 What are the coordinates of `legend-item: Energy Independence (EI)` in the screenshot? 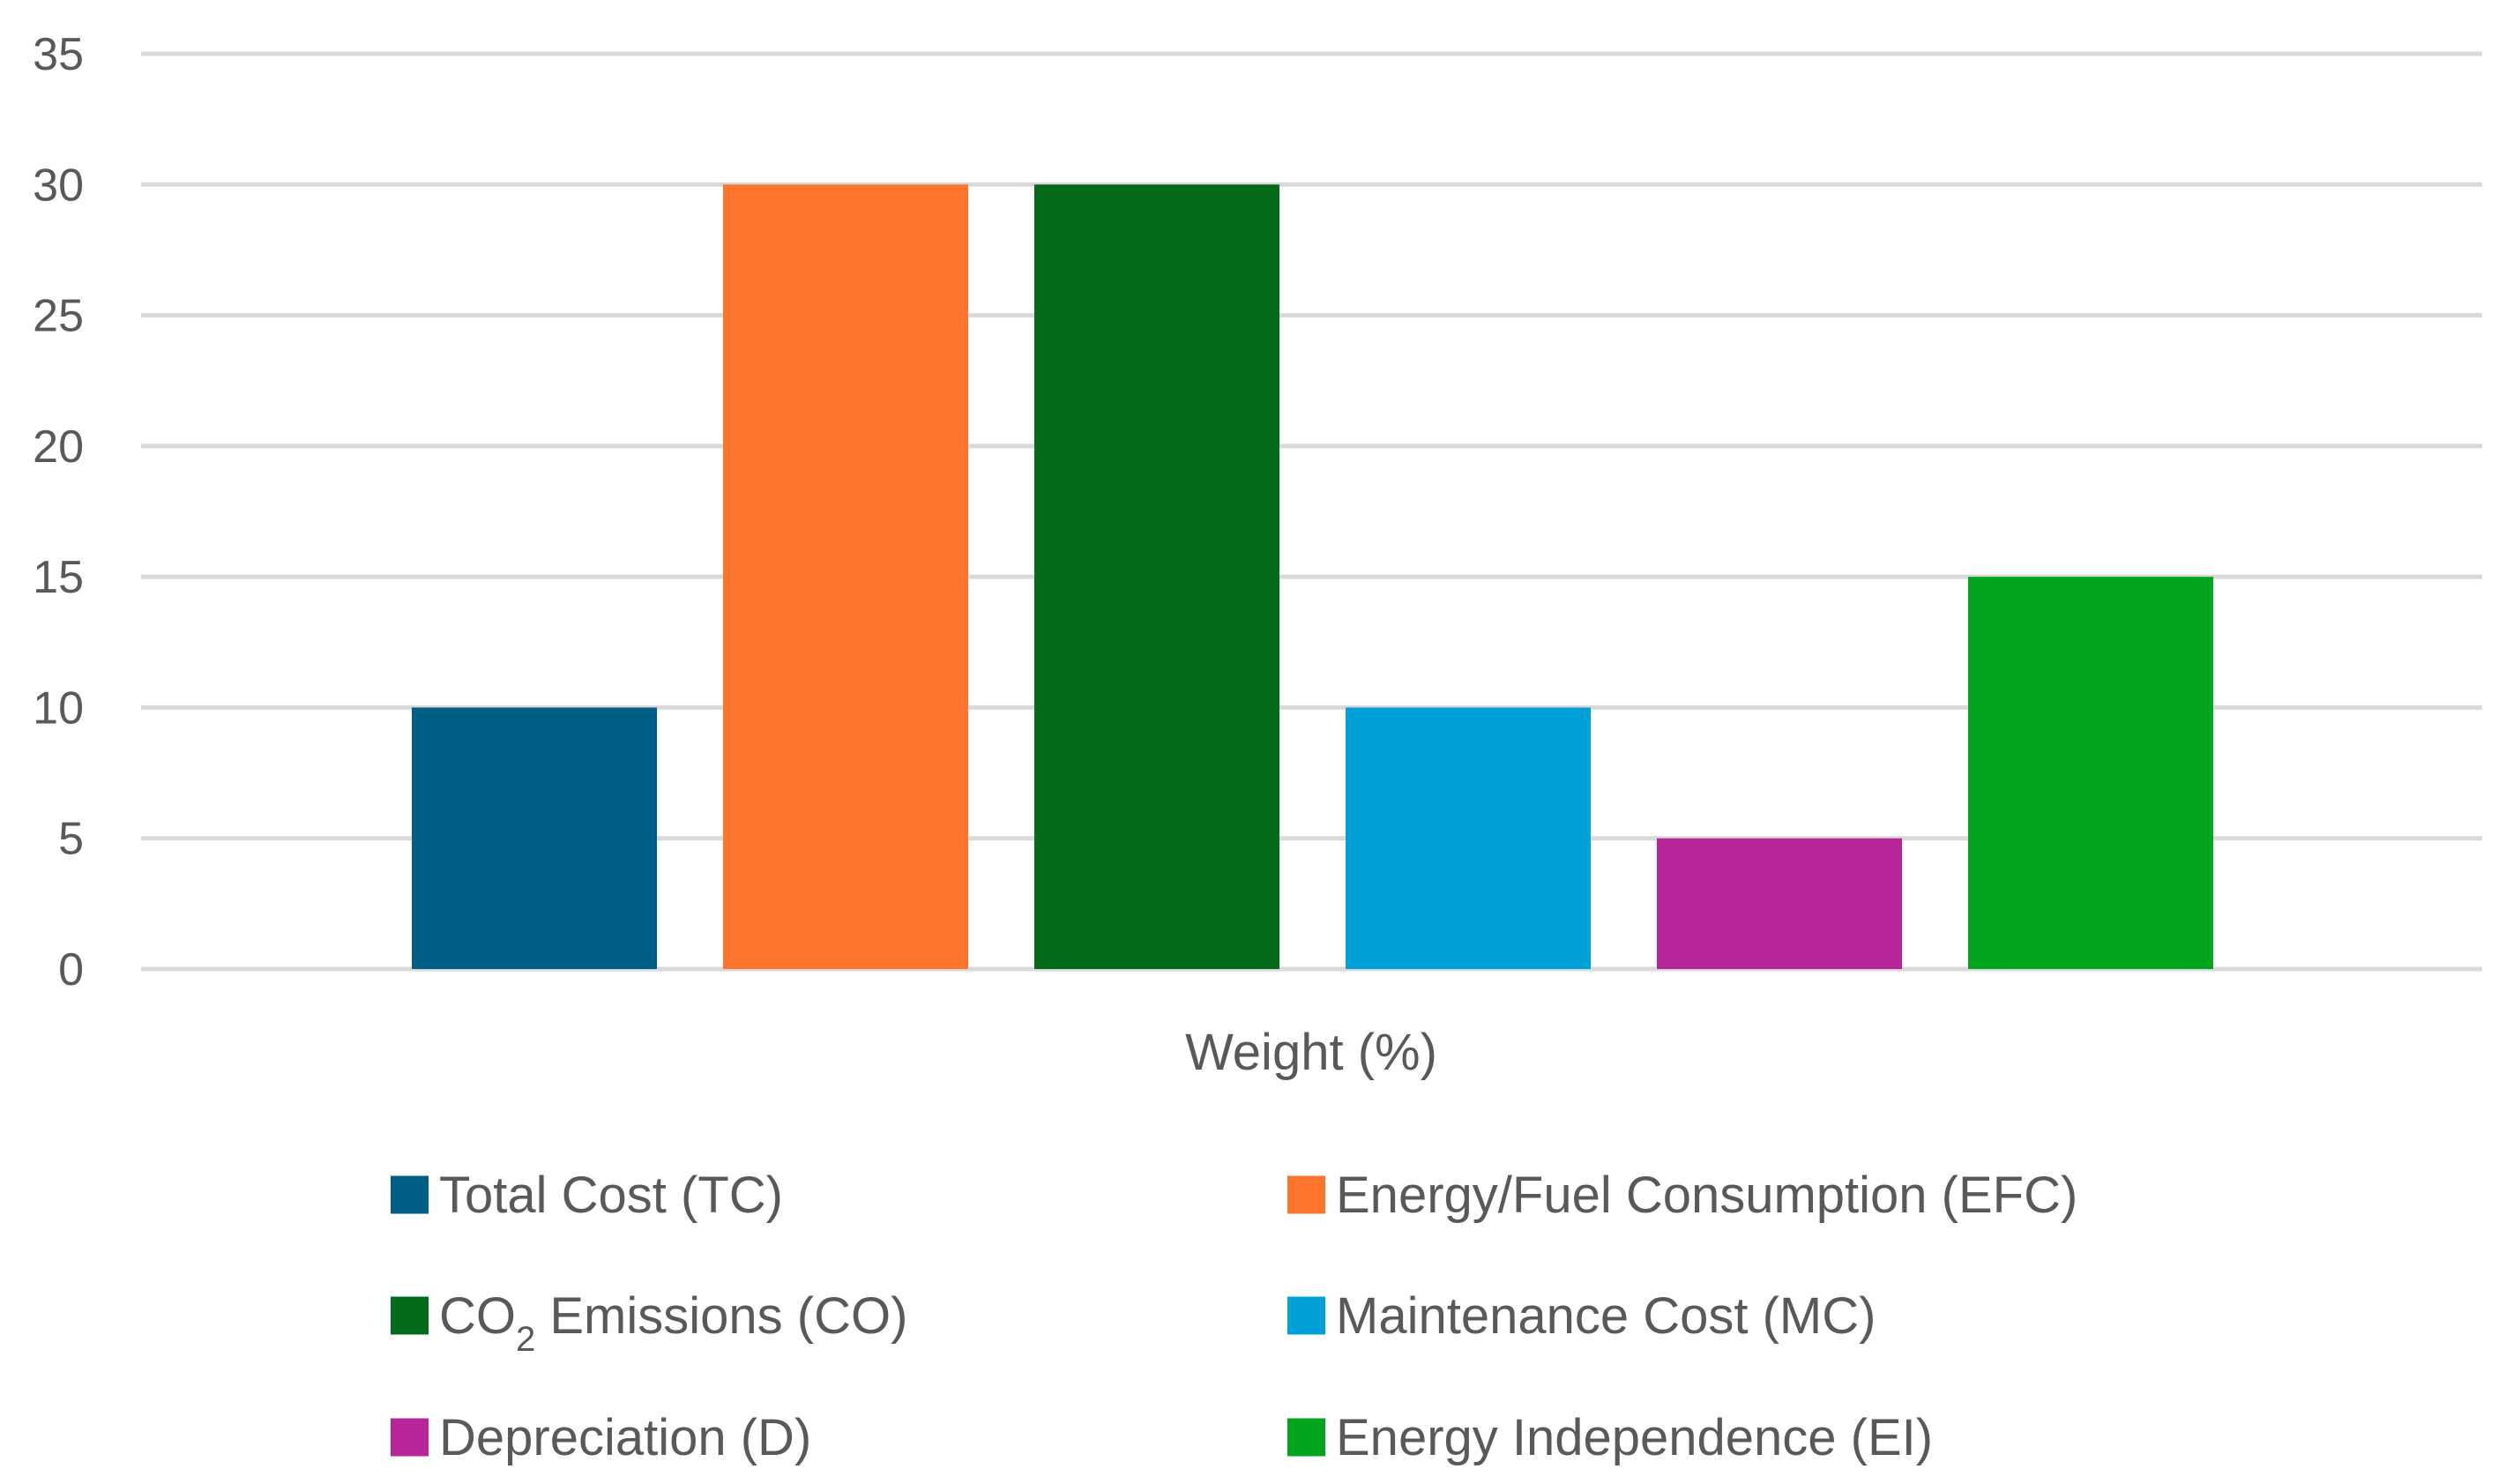 It's located at (1610, 1438).